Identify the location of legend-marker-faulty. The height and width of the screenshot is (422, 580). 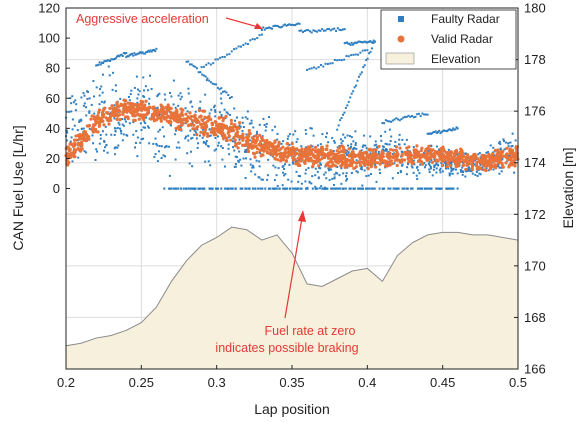
(401, 19).